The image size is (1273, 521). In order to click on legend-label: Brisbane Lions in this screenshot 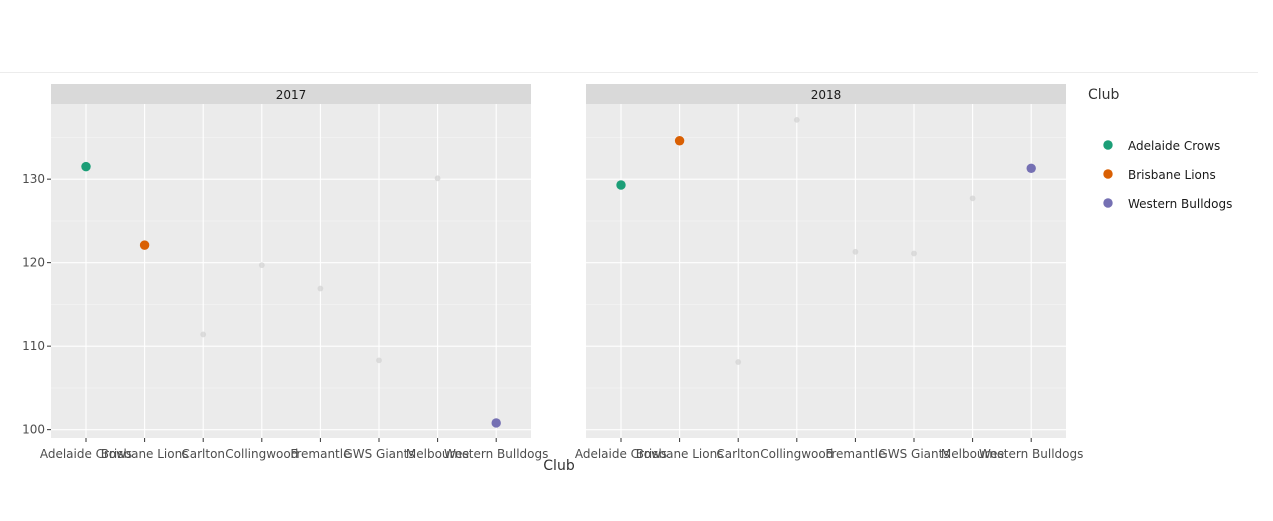, I will do `click(1172, 175)`.